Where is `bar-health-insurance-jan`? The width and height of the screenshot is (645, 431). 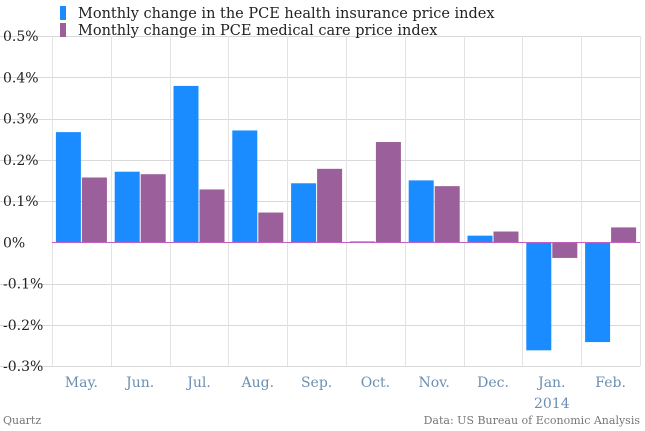 bar-health-insurance-jan is located at coordinates (539, 296).